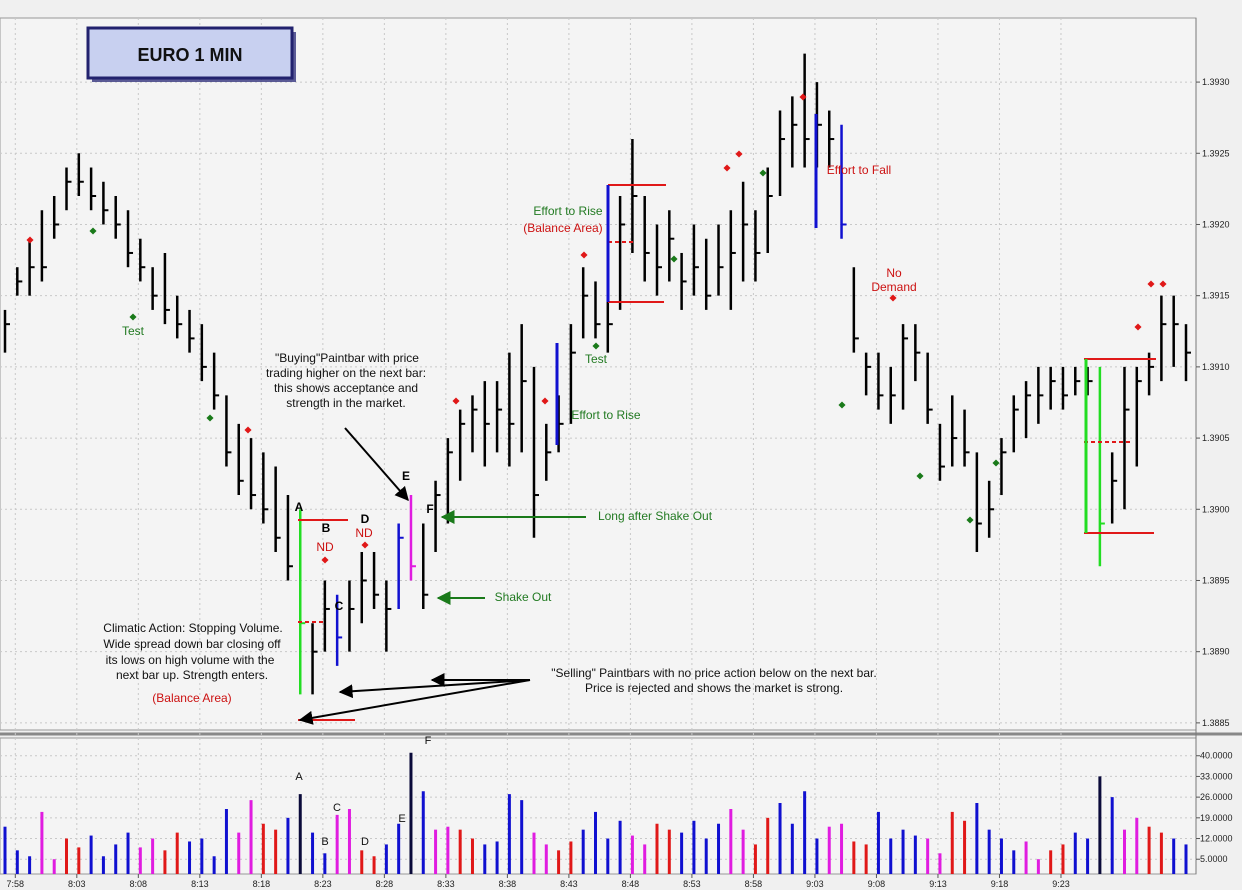  Describe the element at coordinates (523, 597) in the screenshot. I see `annotation-label: Shake Out` at that location.